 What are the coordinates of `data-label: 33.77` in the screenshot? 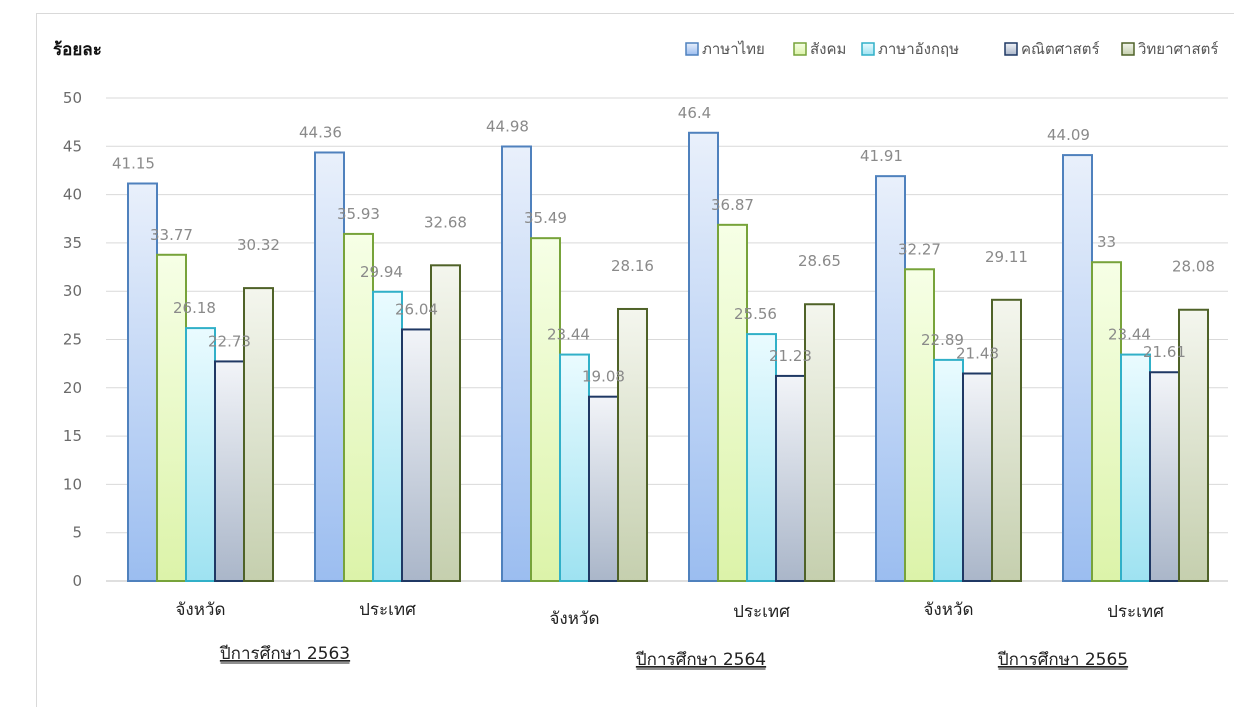 It's located at (171, 235).